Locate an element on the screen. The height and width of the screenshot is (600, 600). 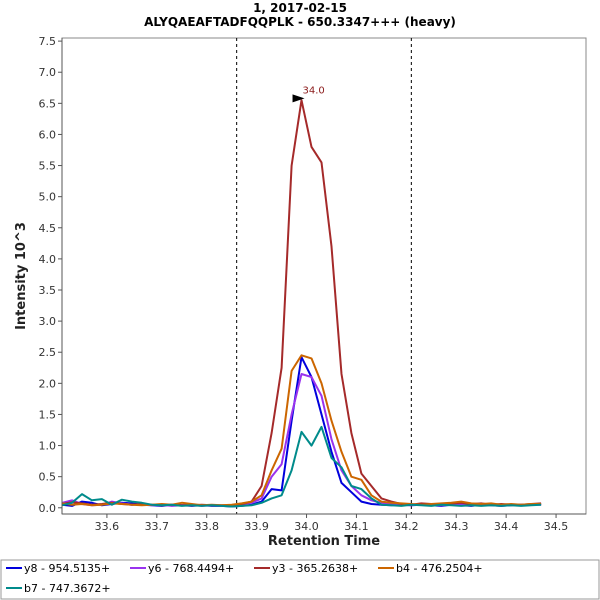
legend-label-3: y3 - 365.2638+ is located at coordinates (315, 568).